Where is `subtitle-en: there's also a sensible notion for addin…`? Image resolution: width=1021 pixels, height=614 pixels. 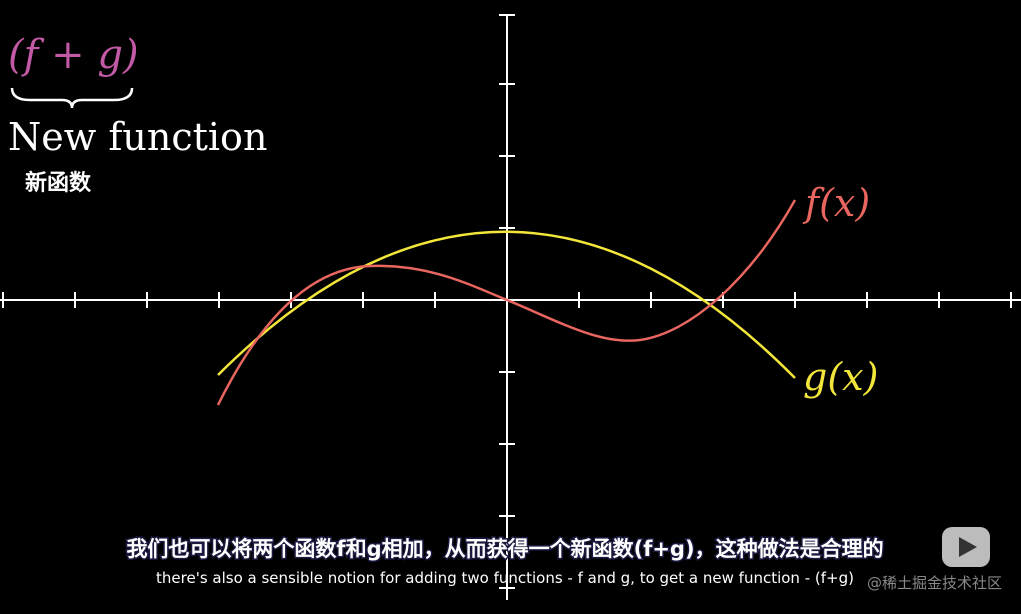 subtitle-en: there's also a sensible notion for addin… is located at coordinates (505, 578).